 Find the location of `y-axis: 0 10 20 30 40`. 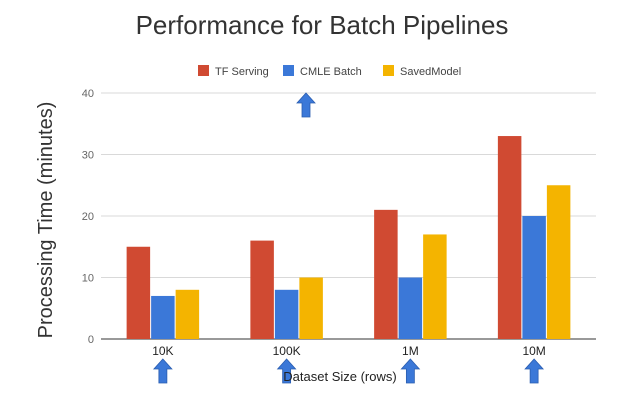

y-axis: 0 10 20 30 40 is located at coordinates (88, 217).